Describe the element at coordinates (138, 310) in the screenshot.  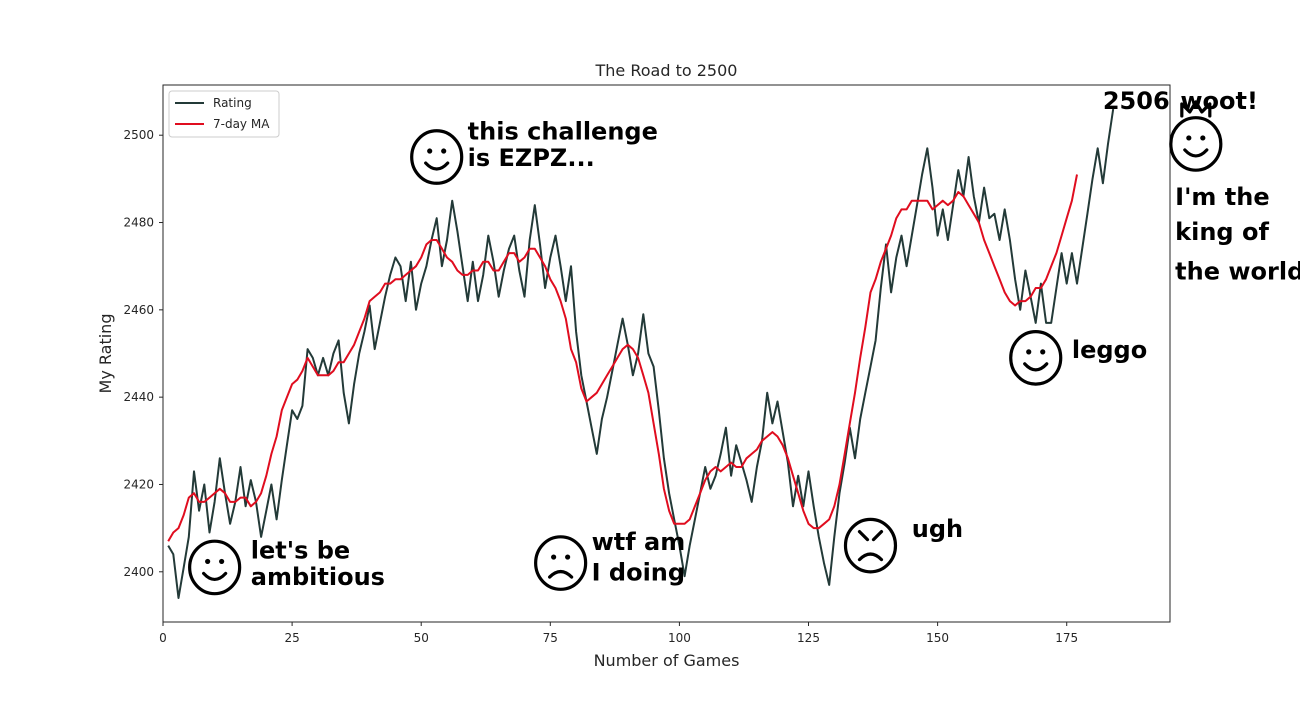
I see `y-tick-label: 2460` at that location.